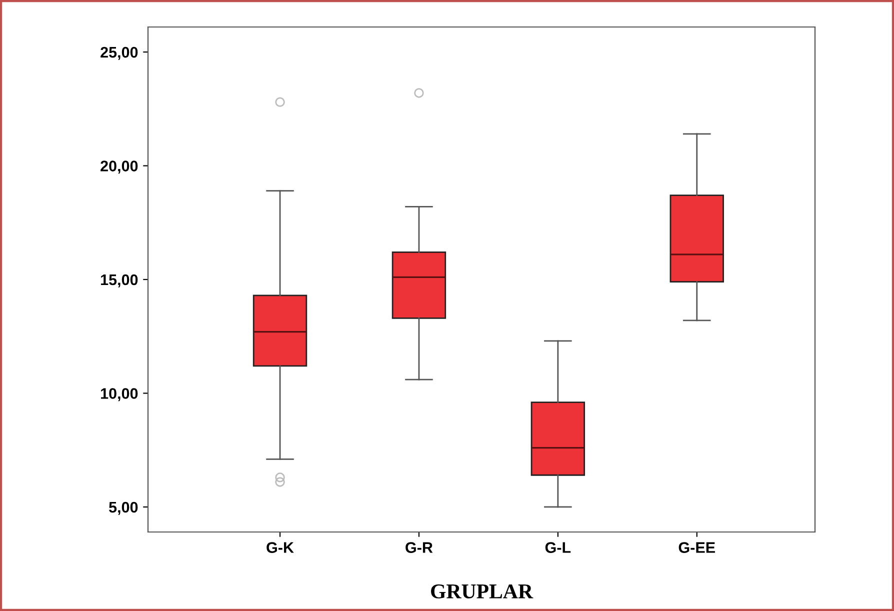 The image size is (894, 611). What do you see at coordinates (696, 547) in the screenshot?
I see `x-tick-label: G-EE` at bounding box center [696, 547].